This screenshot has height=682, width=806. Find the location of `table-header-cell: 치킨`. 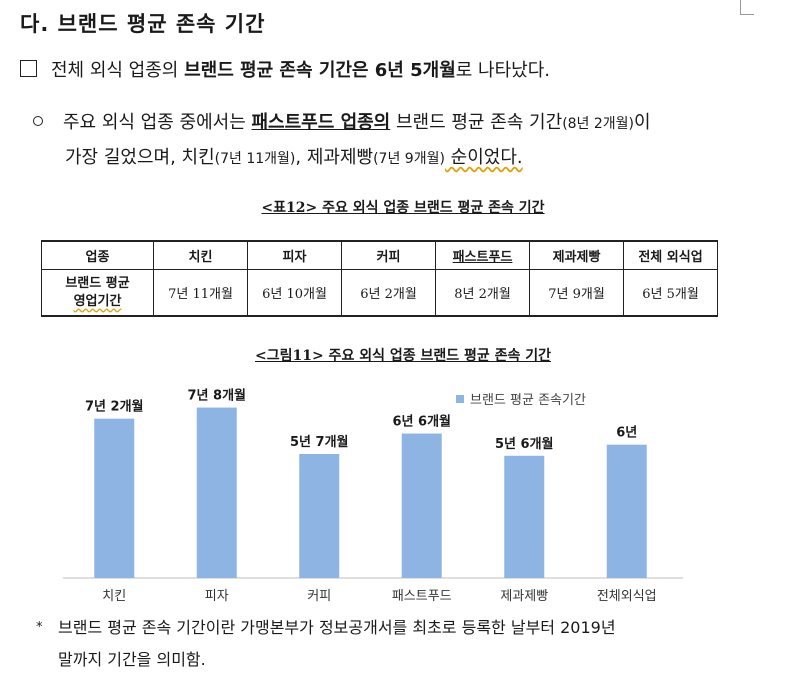

table-header-cell: 치킨 is located at coordinates (200, 255).